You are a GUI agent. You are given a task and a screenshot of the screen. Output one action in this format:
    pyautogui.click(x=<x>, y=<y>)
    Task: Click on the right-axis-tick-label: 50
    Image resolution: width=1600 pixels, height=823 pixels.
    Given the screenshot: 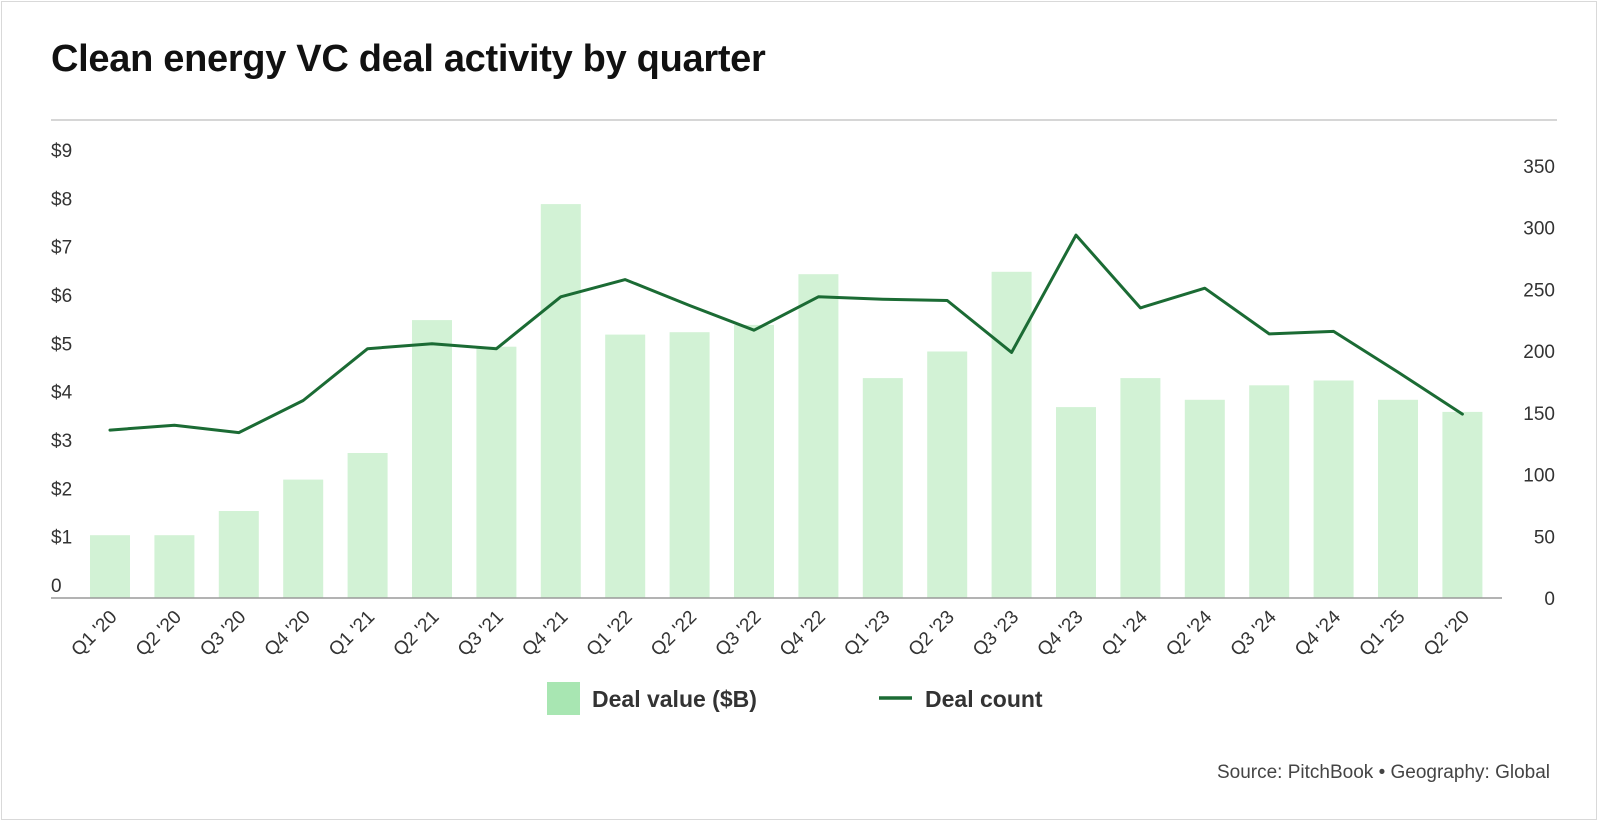 What is the action you would take?
    pyautogui.click(x=1544, y=537)
    